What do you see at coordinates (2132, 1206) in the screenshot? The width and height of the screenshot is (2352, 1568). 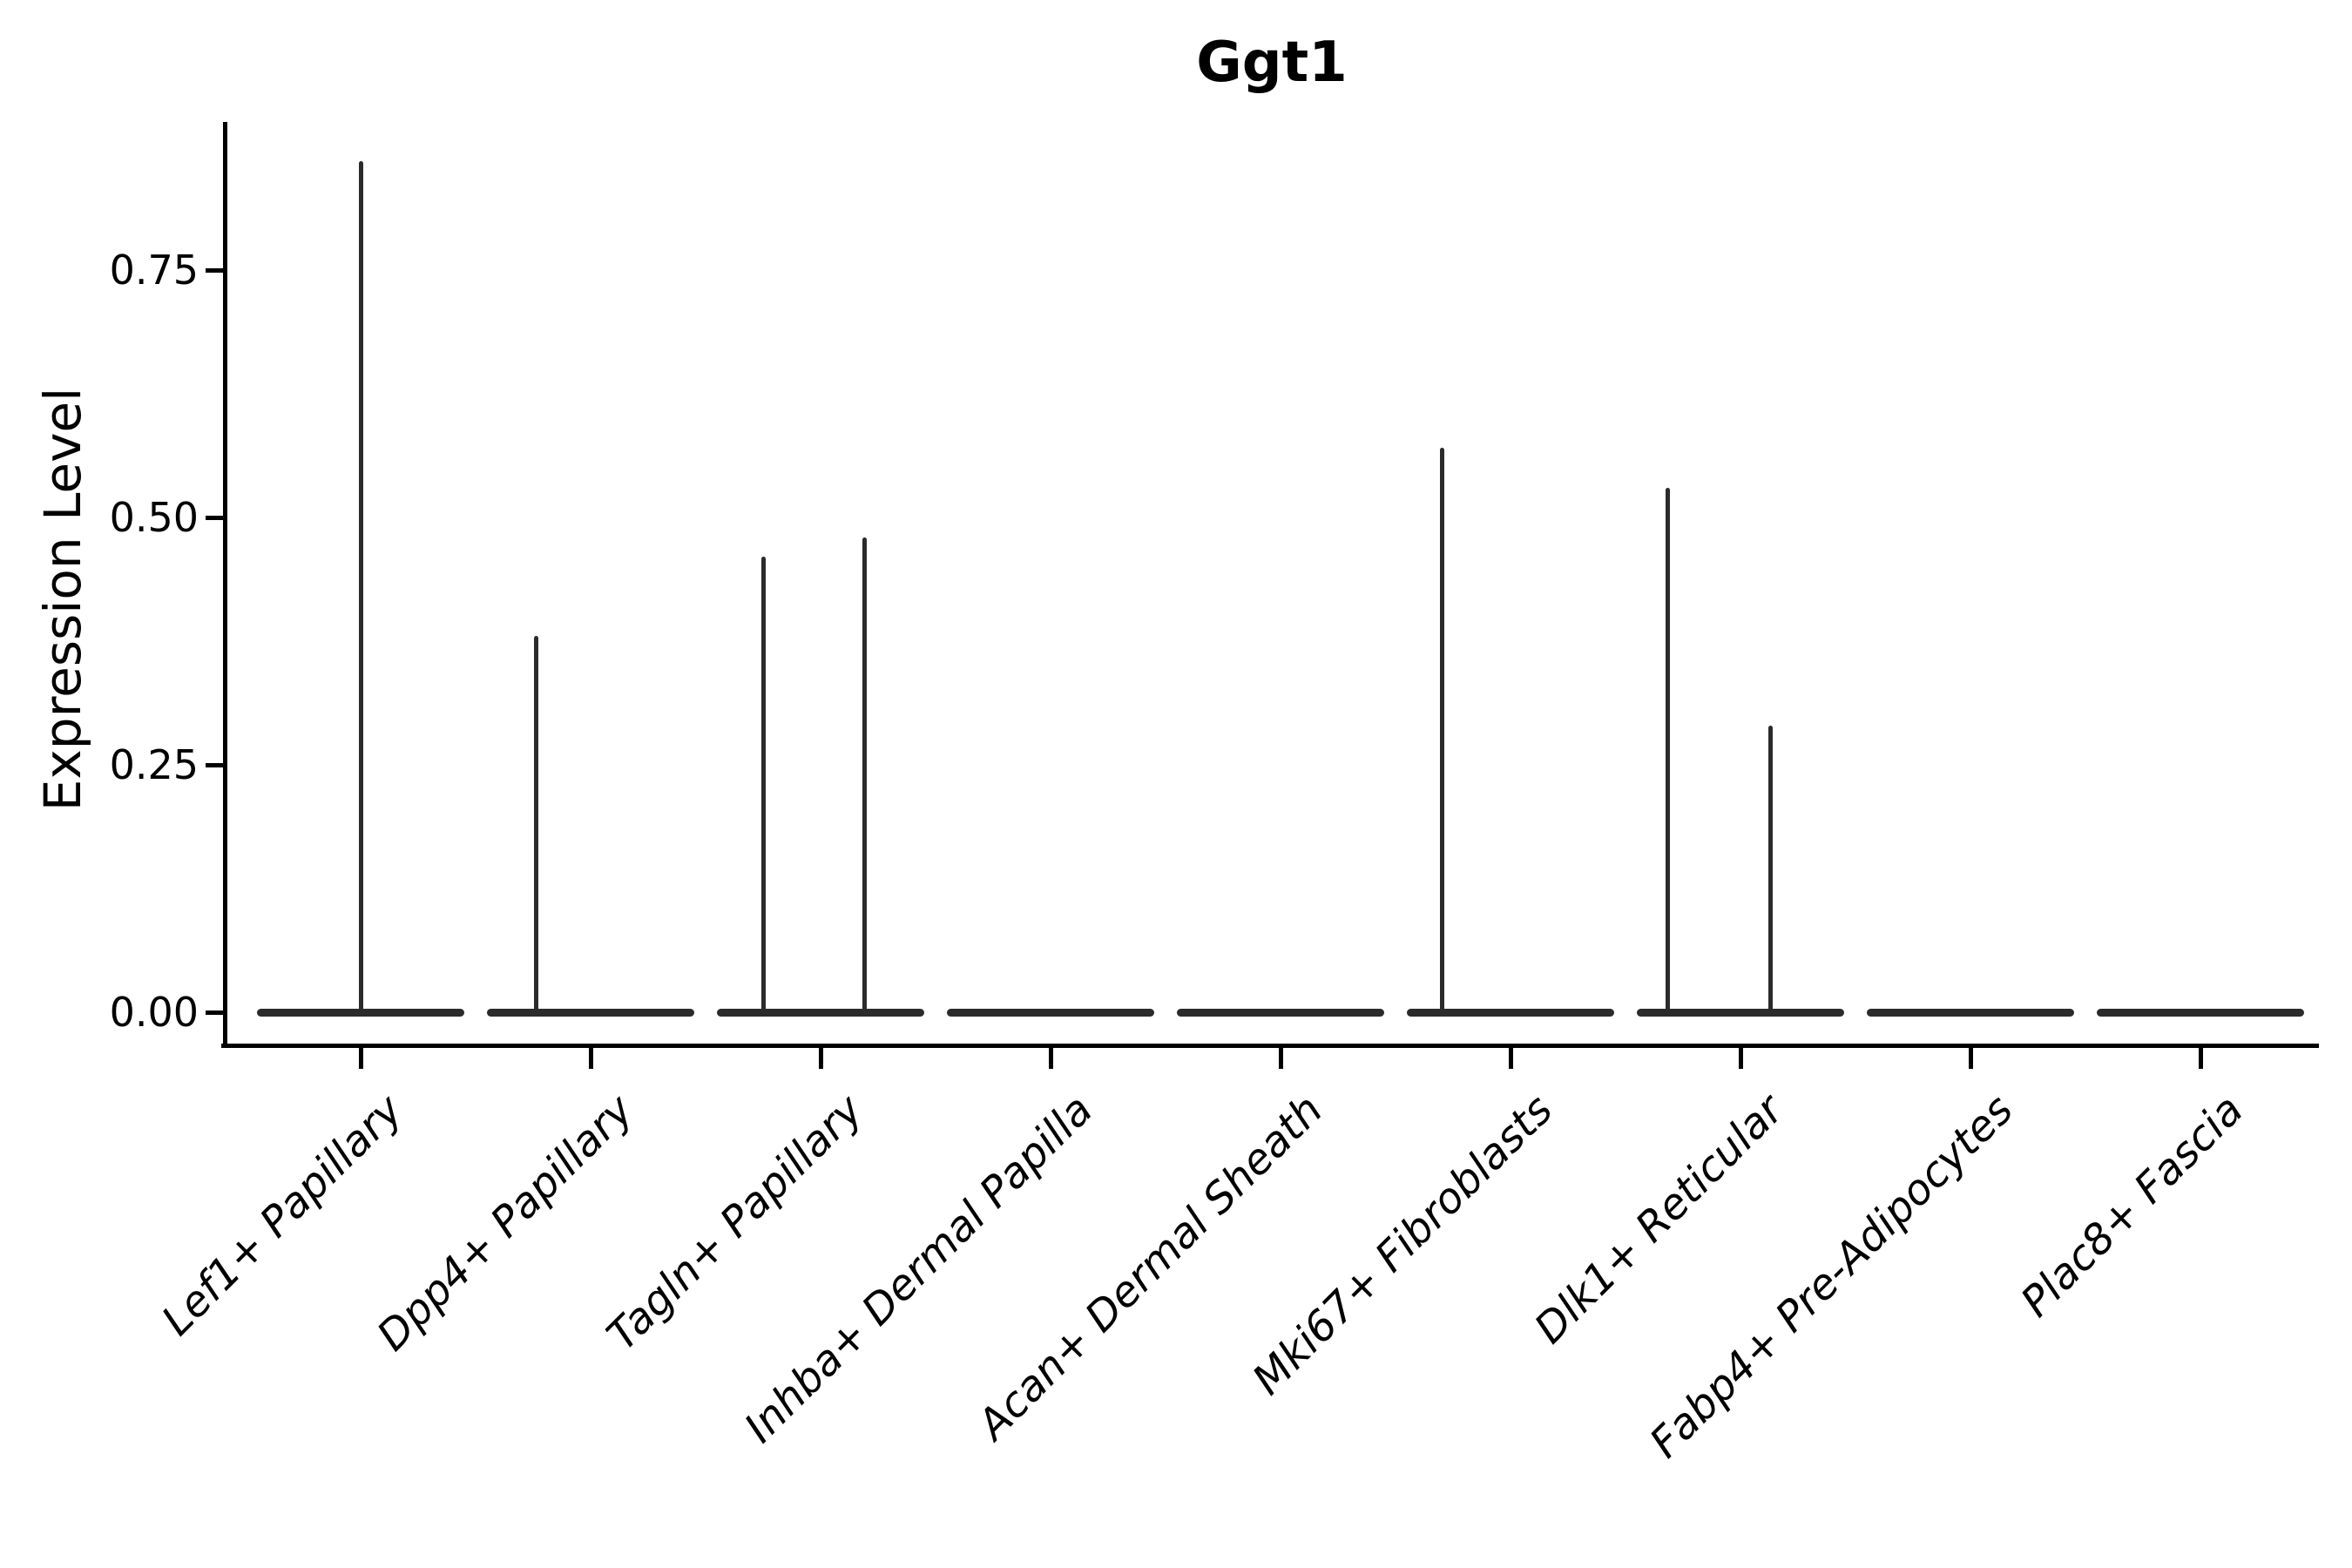 I see `x-tick-label: Plac8+ Fascia` at bounding box center [2132, 1206].